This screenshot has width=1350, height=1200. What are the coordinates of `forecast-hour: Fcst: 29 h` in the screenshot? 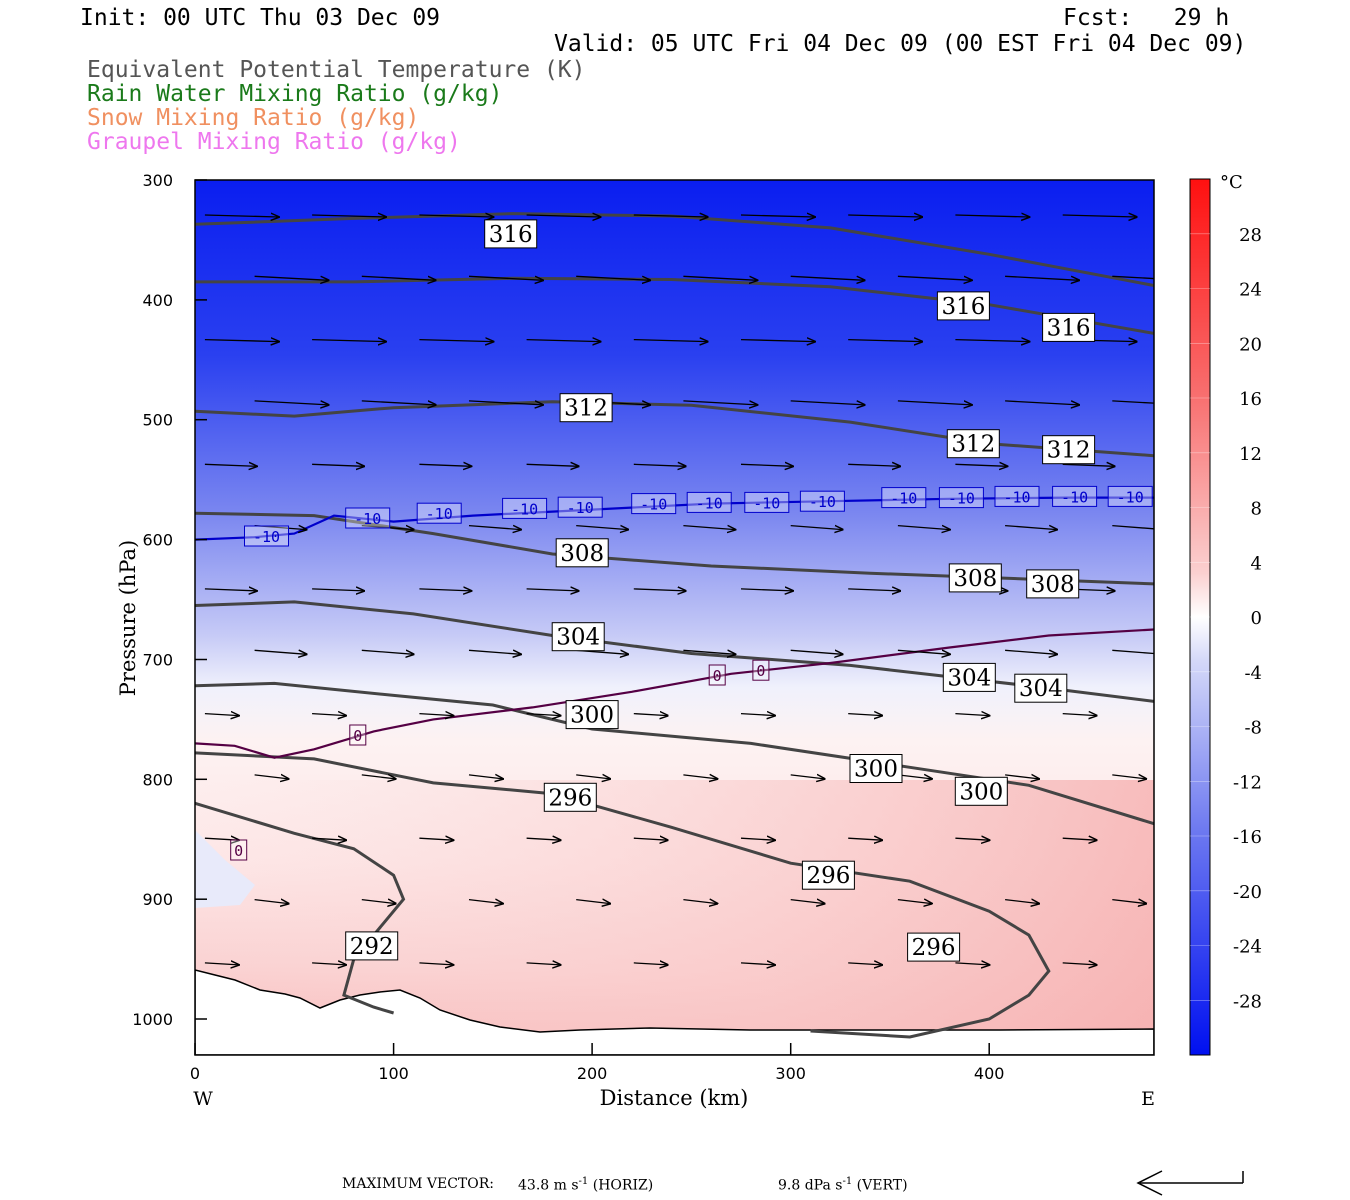 It's located at (1146, 18).